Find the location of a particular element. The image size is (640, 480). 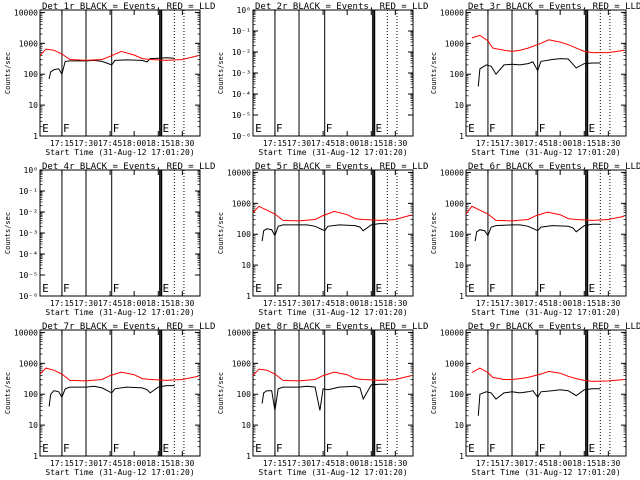

plot-title: Det 2r BLACK = Events, RED = LLD is located at coordinates (341, 7).